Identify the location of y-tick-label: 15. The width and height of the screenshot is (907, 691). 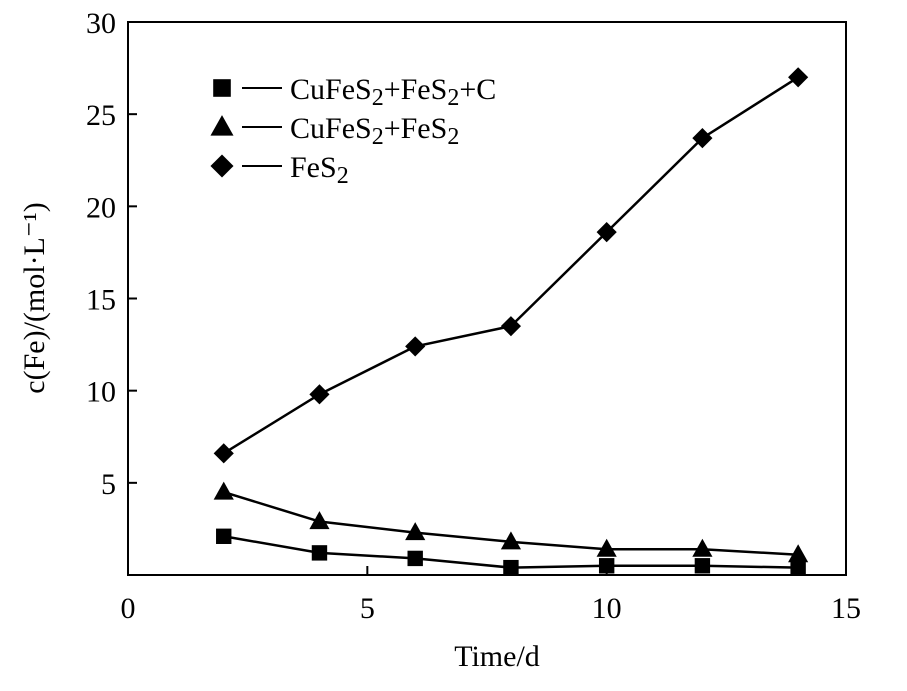
(101, 300).